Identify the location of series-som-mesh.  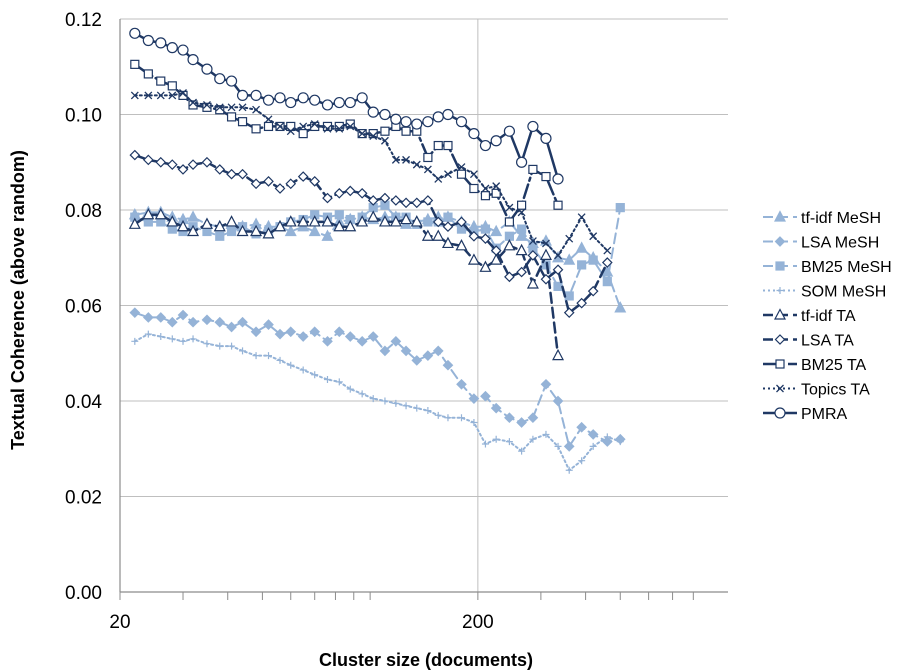
(377, 402).